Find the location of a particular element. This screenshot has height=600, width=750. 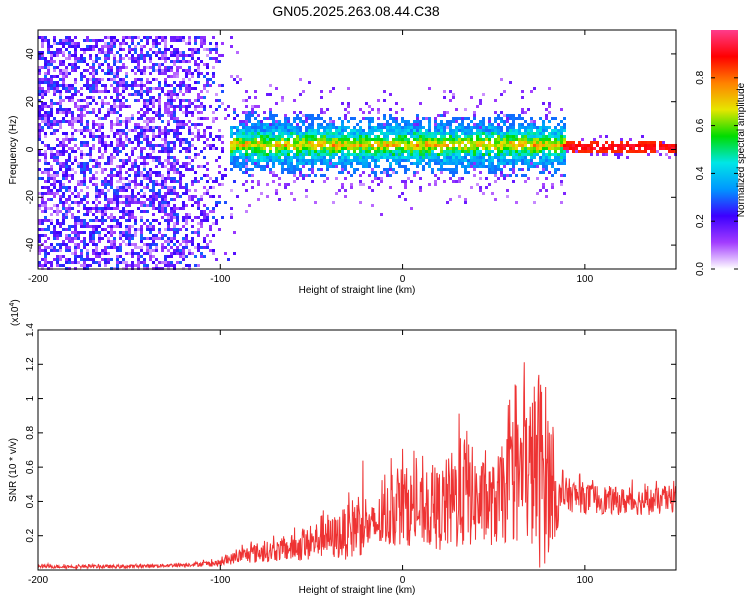

snr-y-tick-label: 1 is located at coordinates (30, 398).